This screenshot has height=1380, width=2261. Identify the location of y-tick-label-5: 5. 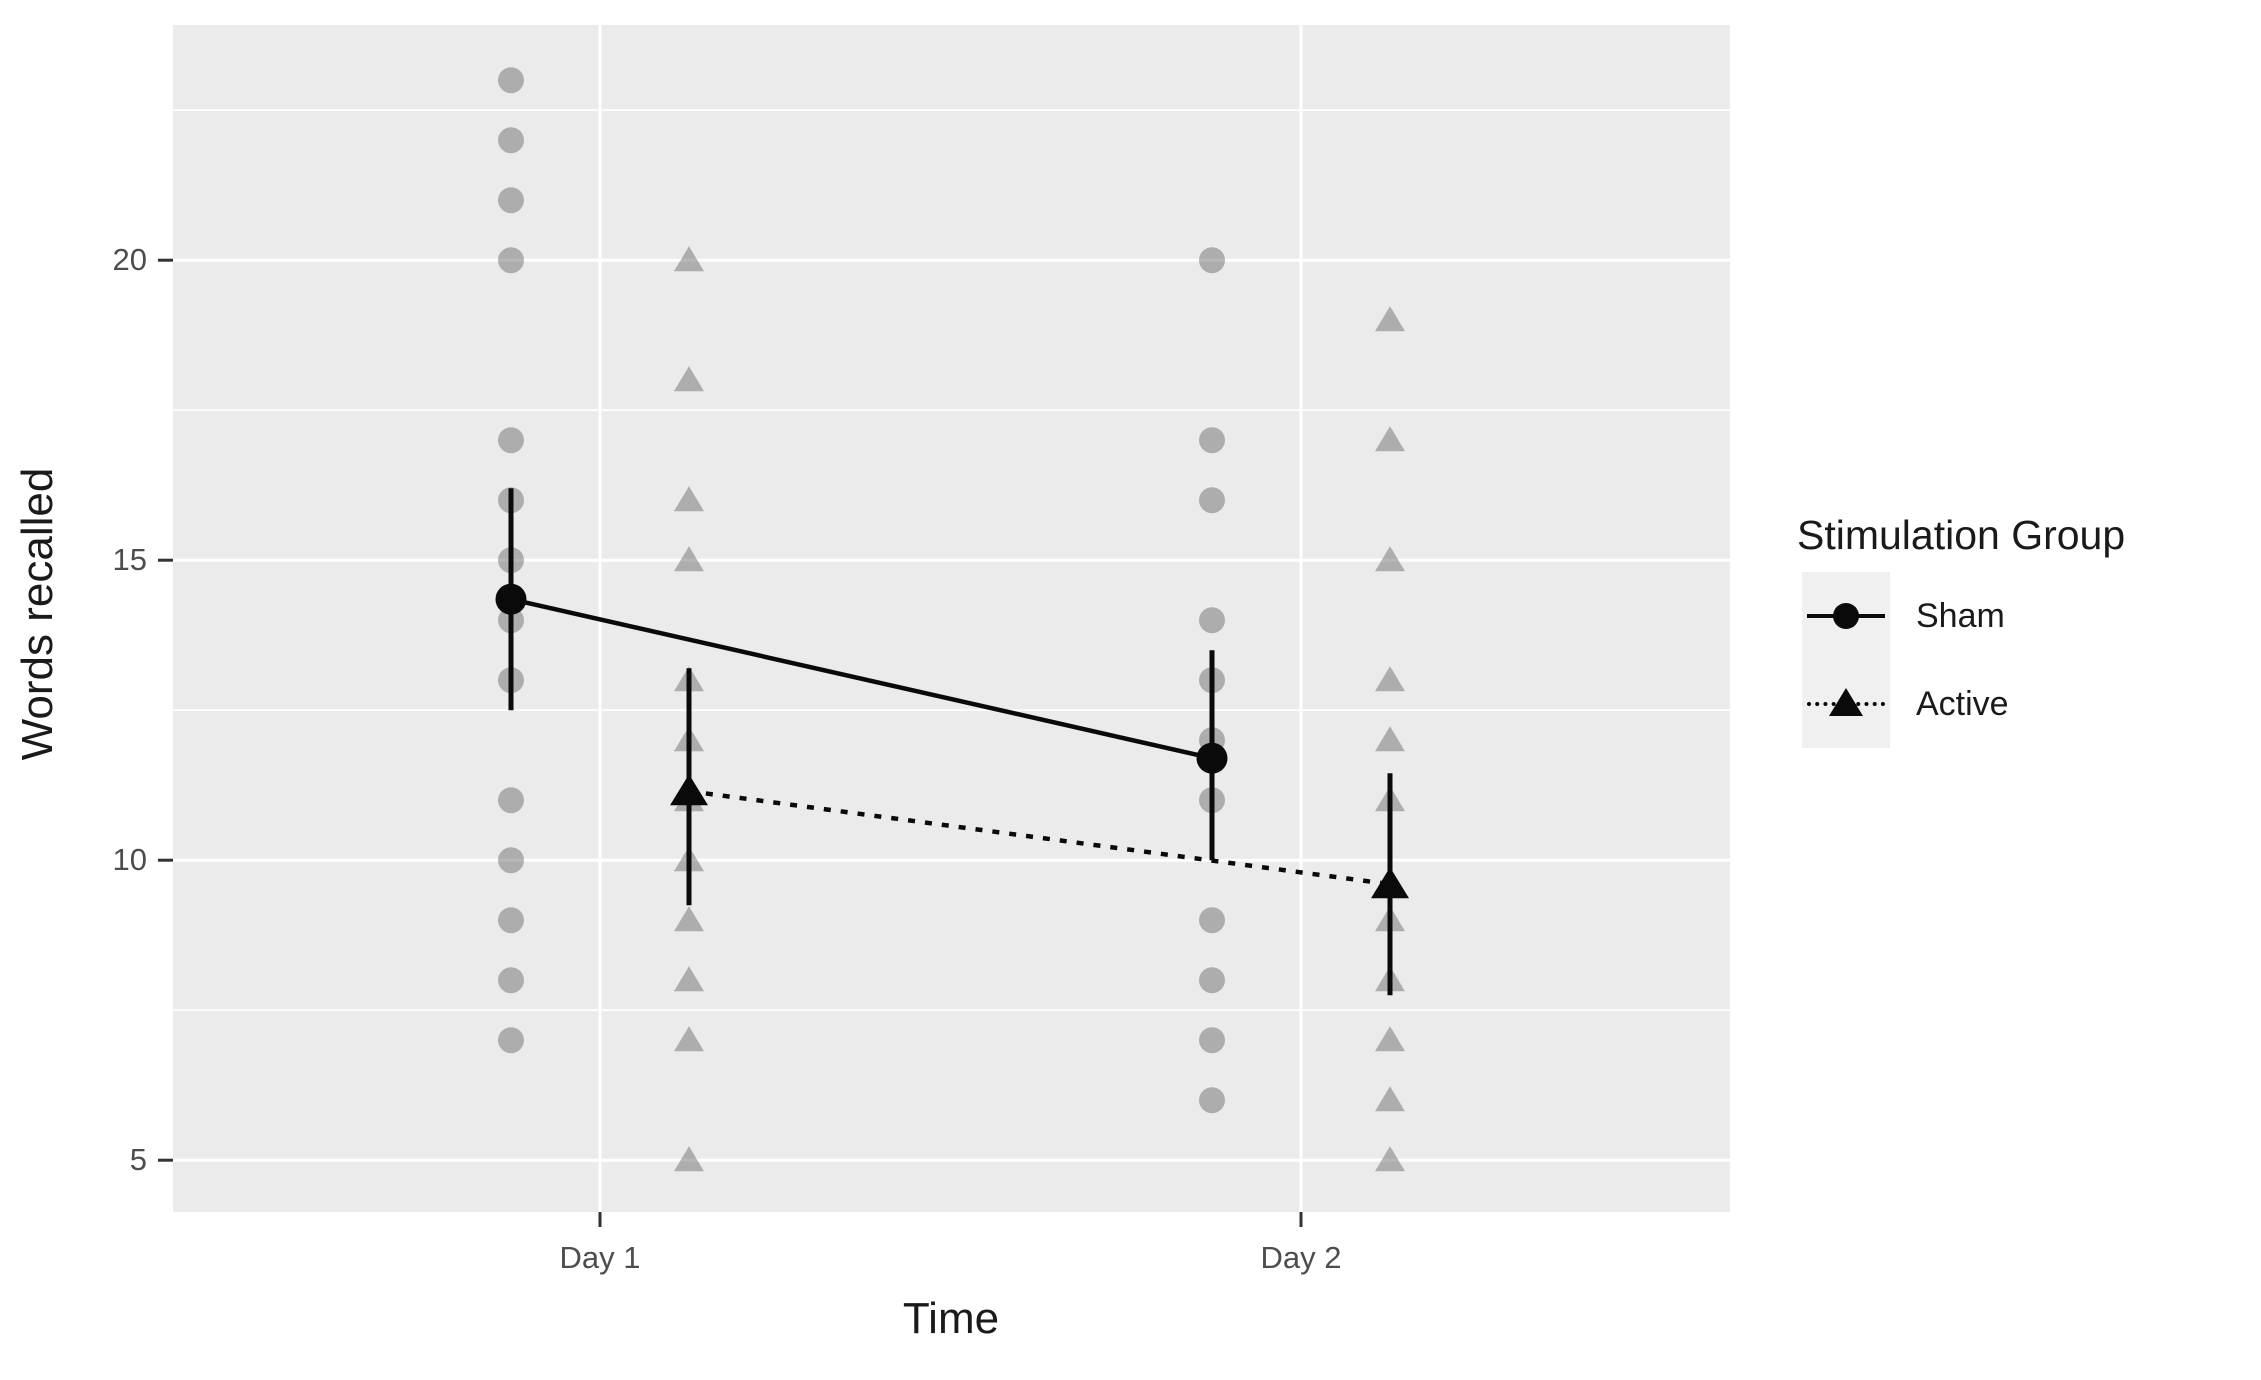
(138, 1159).